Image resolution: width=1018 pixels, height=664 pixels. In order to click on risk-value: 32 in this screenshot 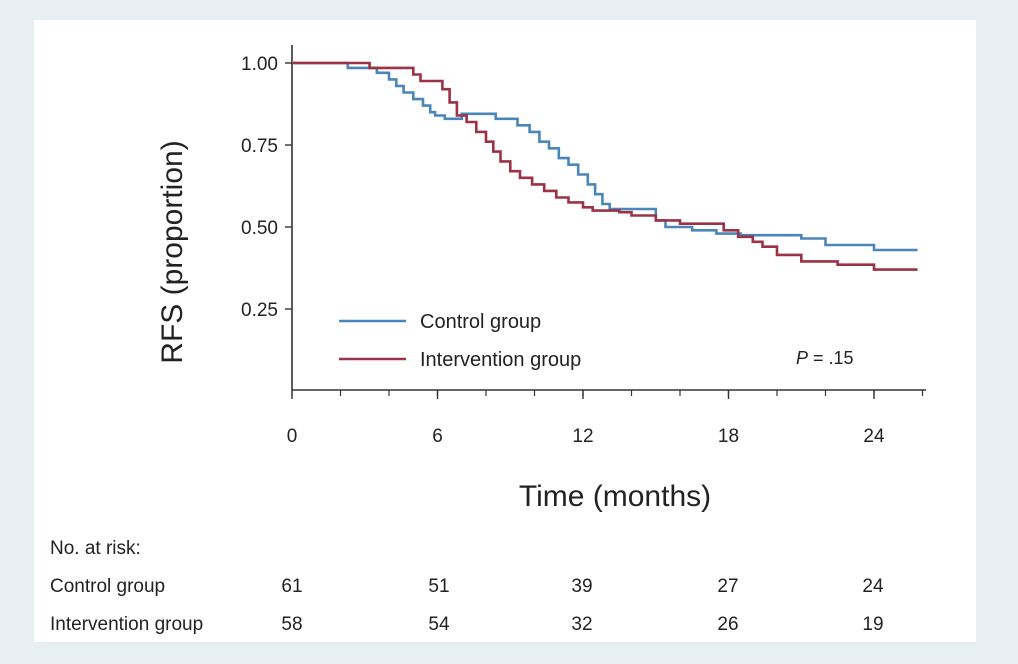, I will do `click(582, 624)`.